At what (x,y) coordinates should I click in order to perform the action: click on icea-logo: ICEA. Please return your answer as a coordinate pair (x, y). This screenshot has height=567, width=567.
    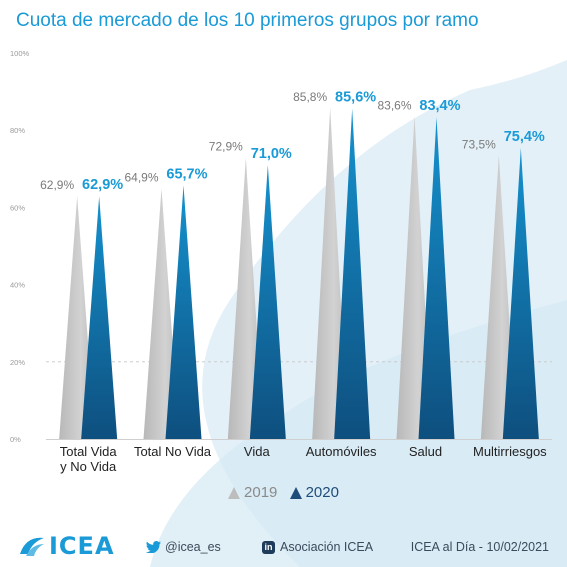
    Looking at the image, I should click on (66, 546).